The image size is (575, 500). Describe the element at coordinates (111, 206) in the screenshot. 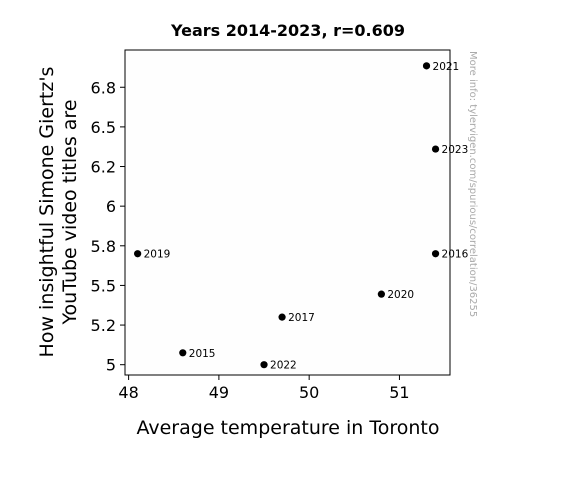

I see `y-tick-label: 6` at that location.